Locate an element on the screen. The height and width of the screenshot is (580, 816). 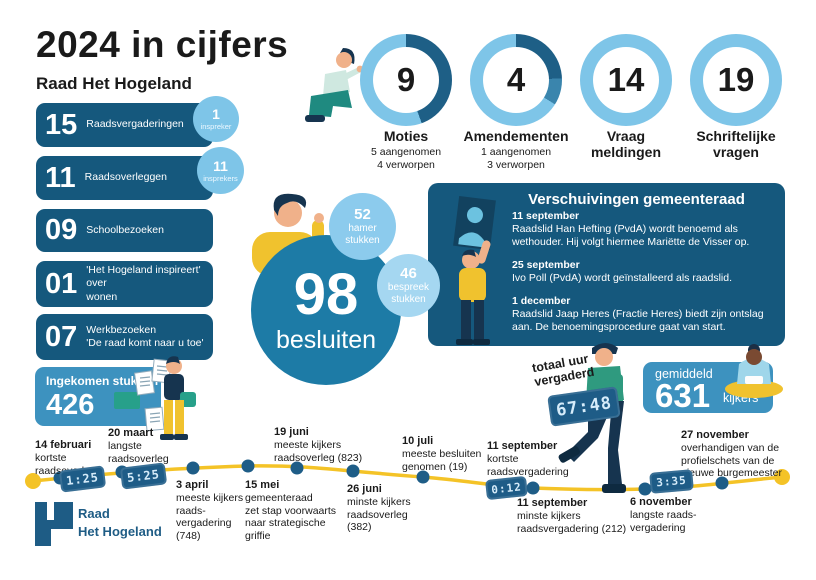
donut-caption-amendementen: Amendementen 1 aangenomen 3 verworpen is located at coordinates (516, 150).